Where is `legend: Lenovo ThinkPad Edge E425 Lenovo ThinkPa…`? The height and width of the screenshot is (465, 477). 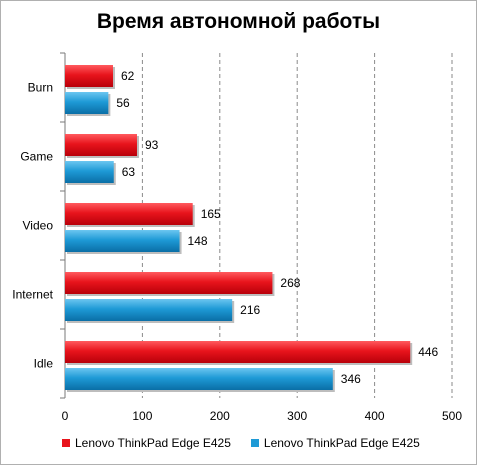
legend: Lenovo ThinkPad Edge E425 Lenovo ThinkPa… is located at coordinates (241, 443).